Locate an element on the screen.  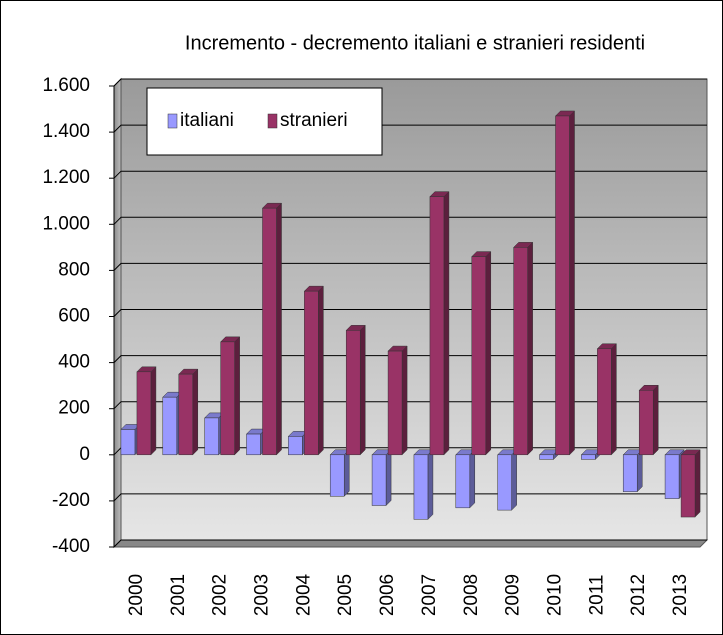
x-tick-label: 2004 is located at coordinates (303, 594).